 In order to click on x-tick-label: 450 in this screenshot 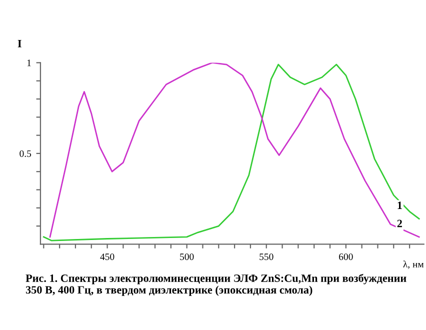, I will do `click(107, 257)`.